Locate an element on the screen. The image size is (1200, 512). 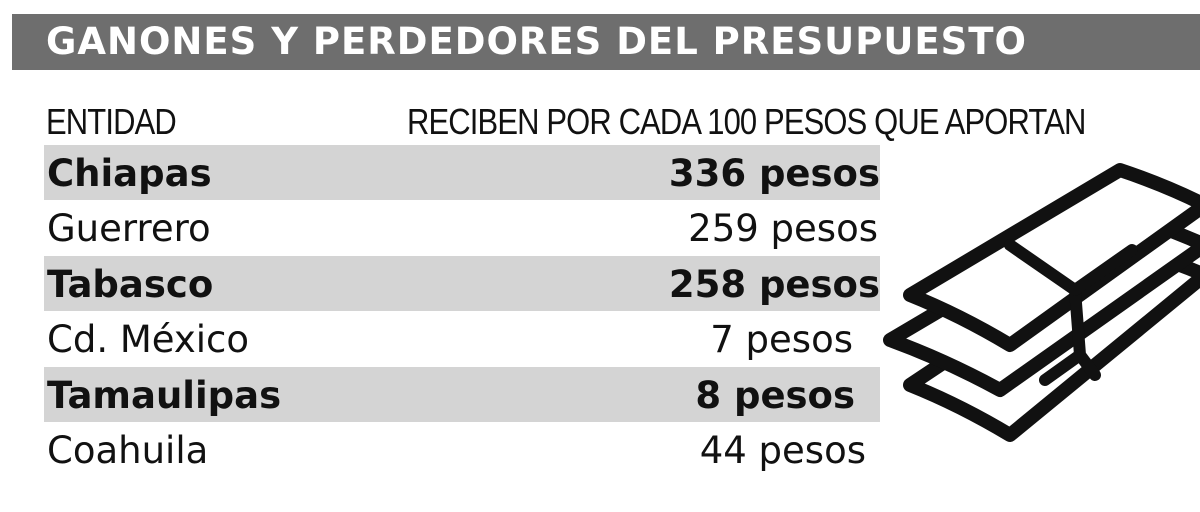
table-row: Chiapas 336 pesos is located at coordinates (462, 172).